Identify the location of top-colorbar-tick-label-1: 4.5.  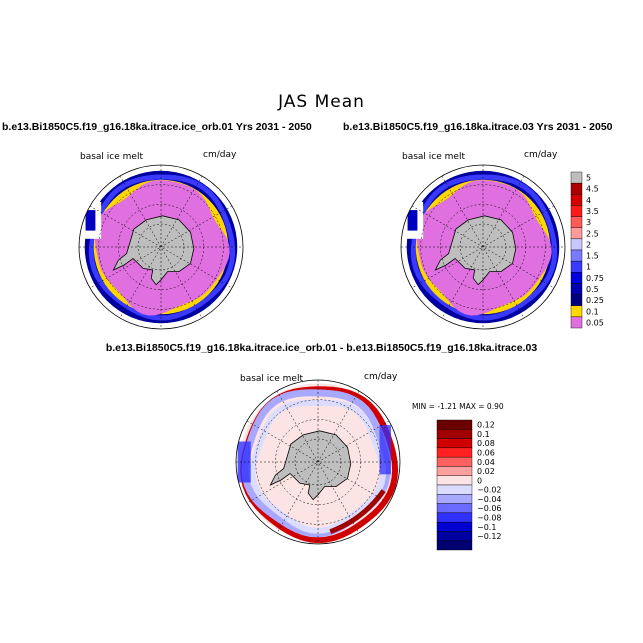
(592, 189).